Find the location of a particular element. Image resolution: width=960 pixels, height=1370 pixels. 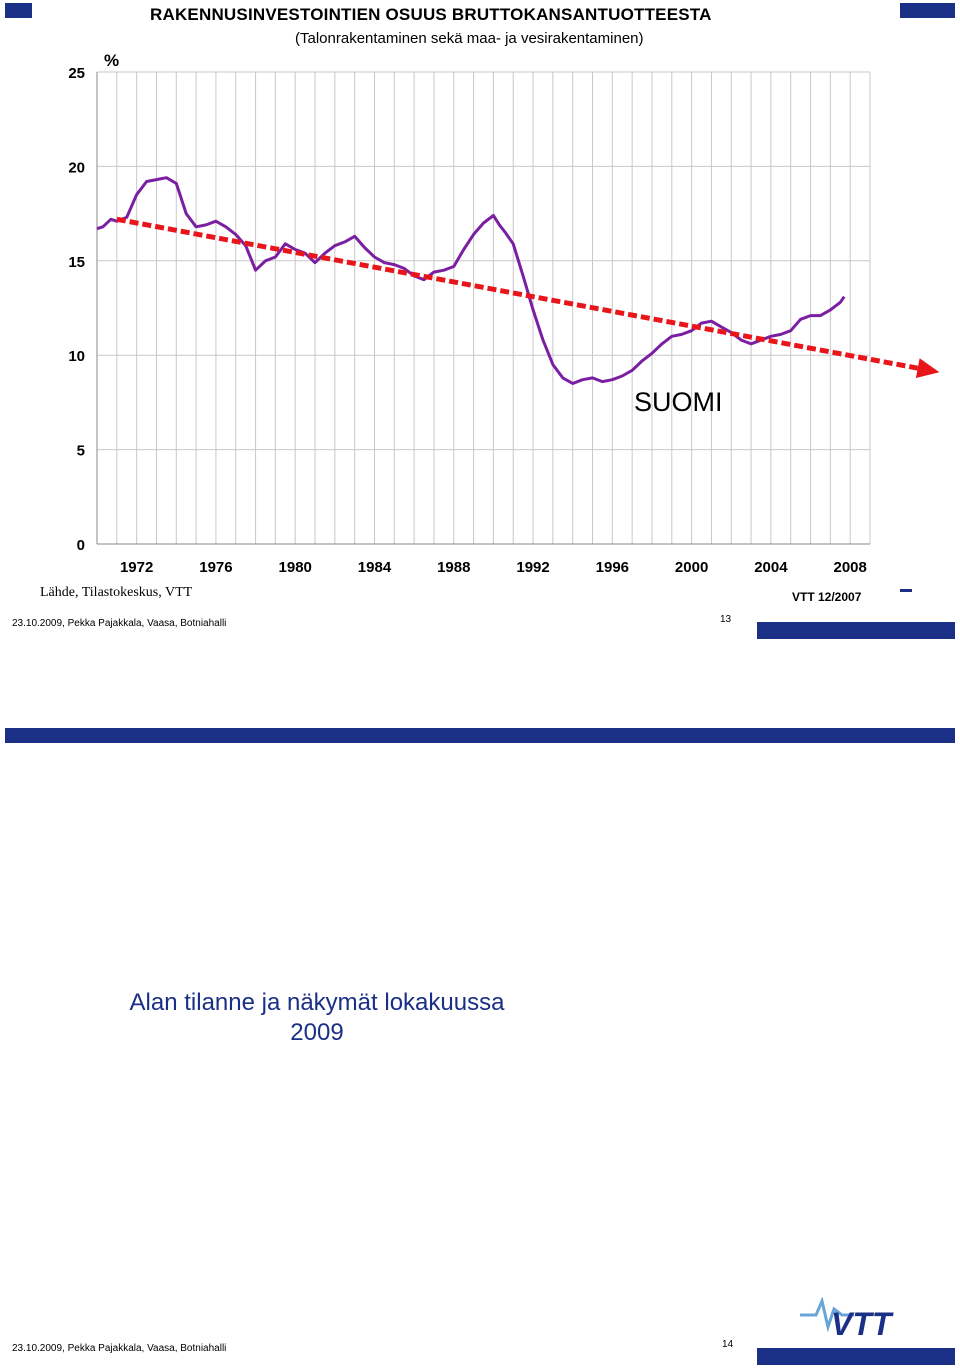

corner-bar-left is located at coordinates (18, 10).